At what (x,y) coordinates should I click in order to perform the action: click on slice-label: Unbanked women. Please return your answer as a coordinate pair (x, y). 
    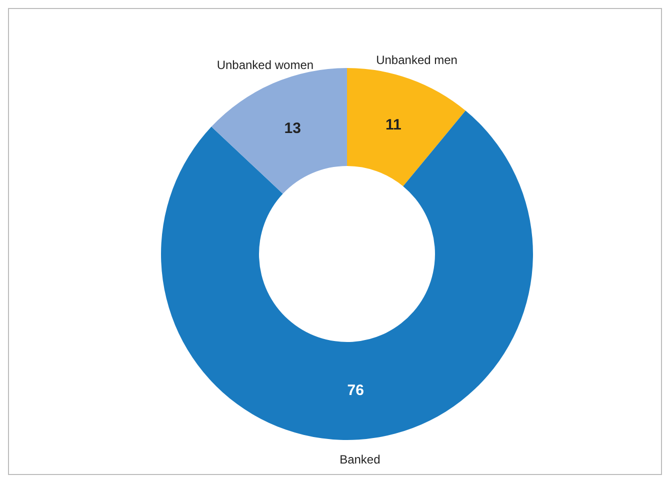
    Looking at the image, I should click on (265, 65).